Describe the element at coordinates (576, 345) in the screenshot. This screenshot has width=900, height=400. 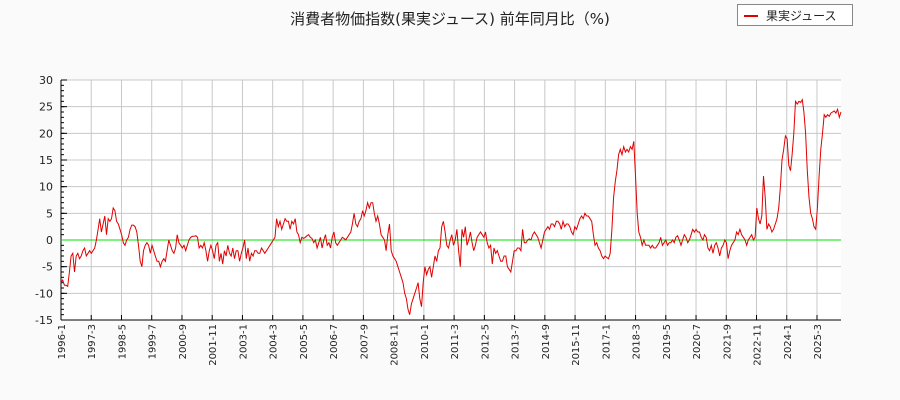
I see `x-tick-label: 2015-11` at that location.